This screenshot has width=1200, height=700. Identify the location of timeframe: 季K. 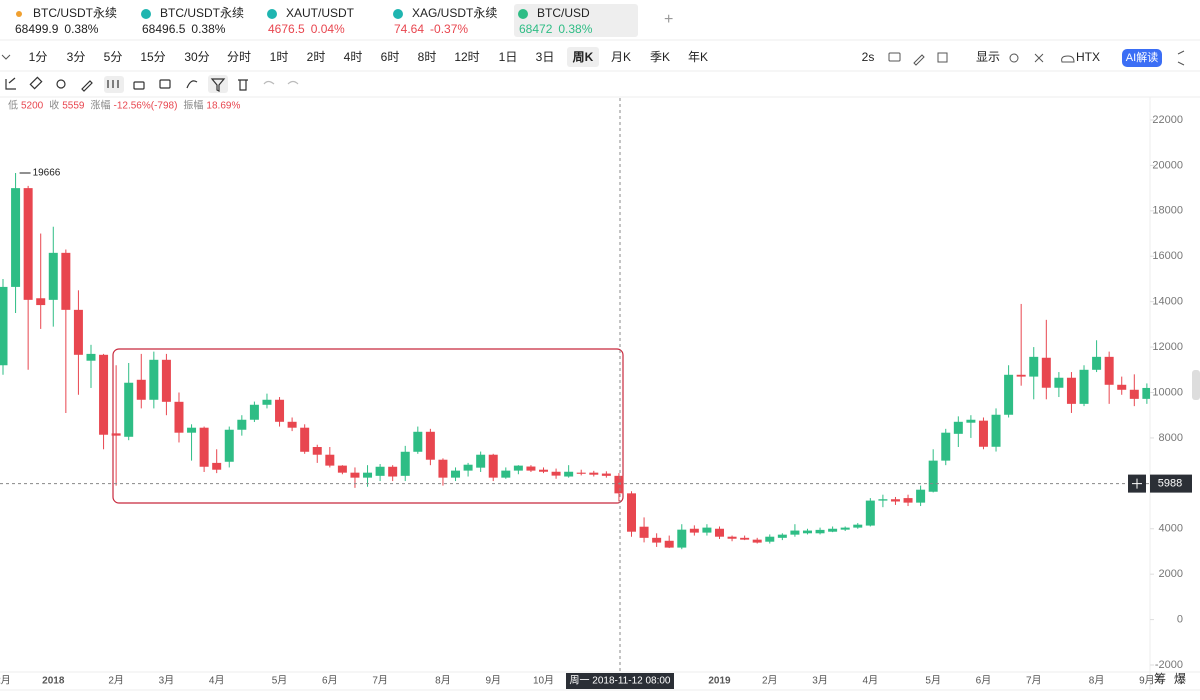
(660, 57).